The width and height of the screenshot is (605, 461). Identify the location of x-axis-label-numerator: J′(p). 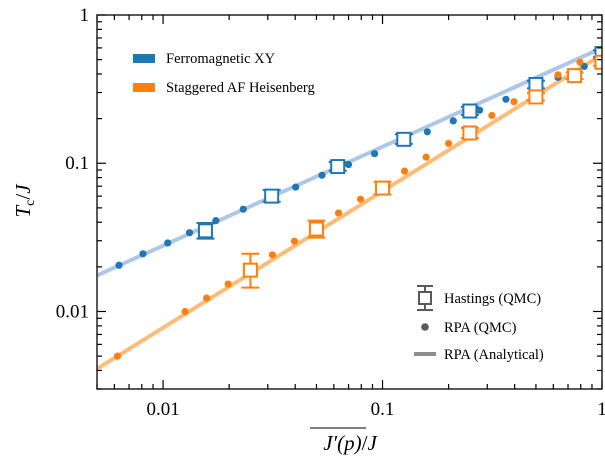
(342, 443).